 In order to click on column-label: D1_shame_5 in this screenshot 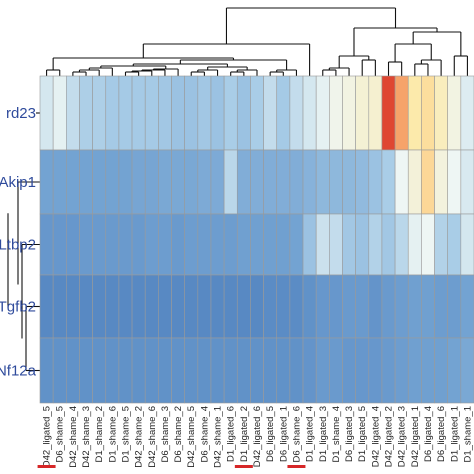, I will do `click(125, 434)`.